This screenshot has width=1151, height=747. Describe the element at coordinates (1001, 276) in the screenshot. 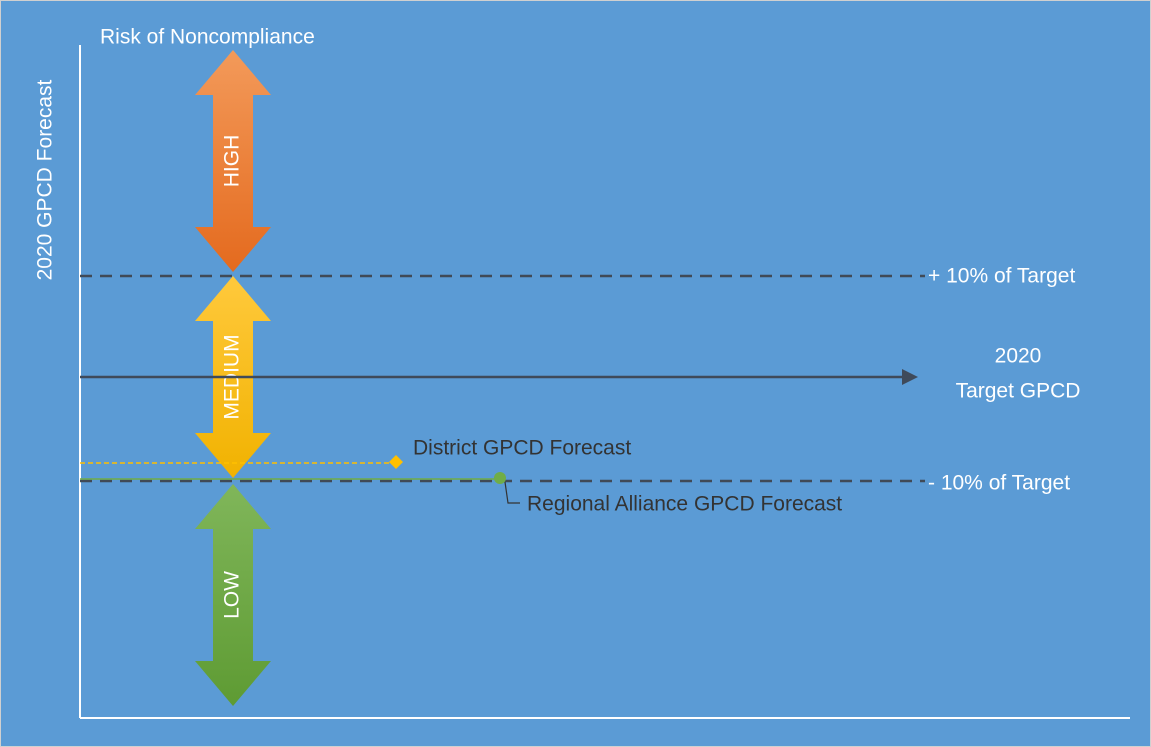

I see `upper-line-label: + 10% of Target` at that location.